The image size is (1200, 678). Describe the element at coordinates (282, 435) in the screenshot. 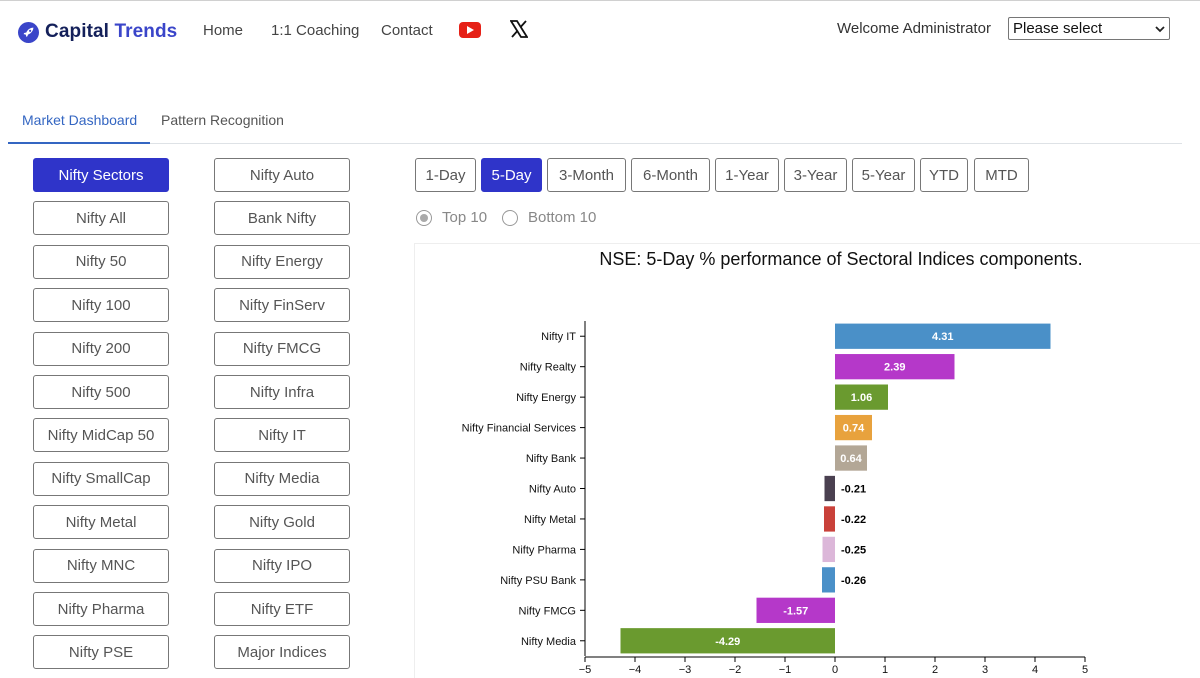

I see `sector-button-nifty-it: Nifty IT` at that location.